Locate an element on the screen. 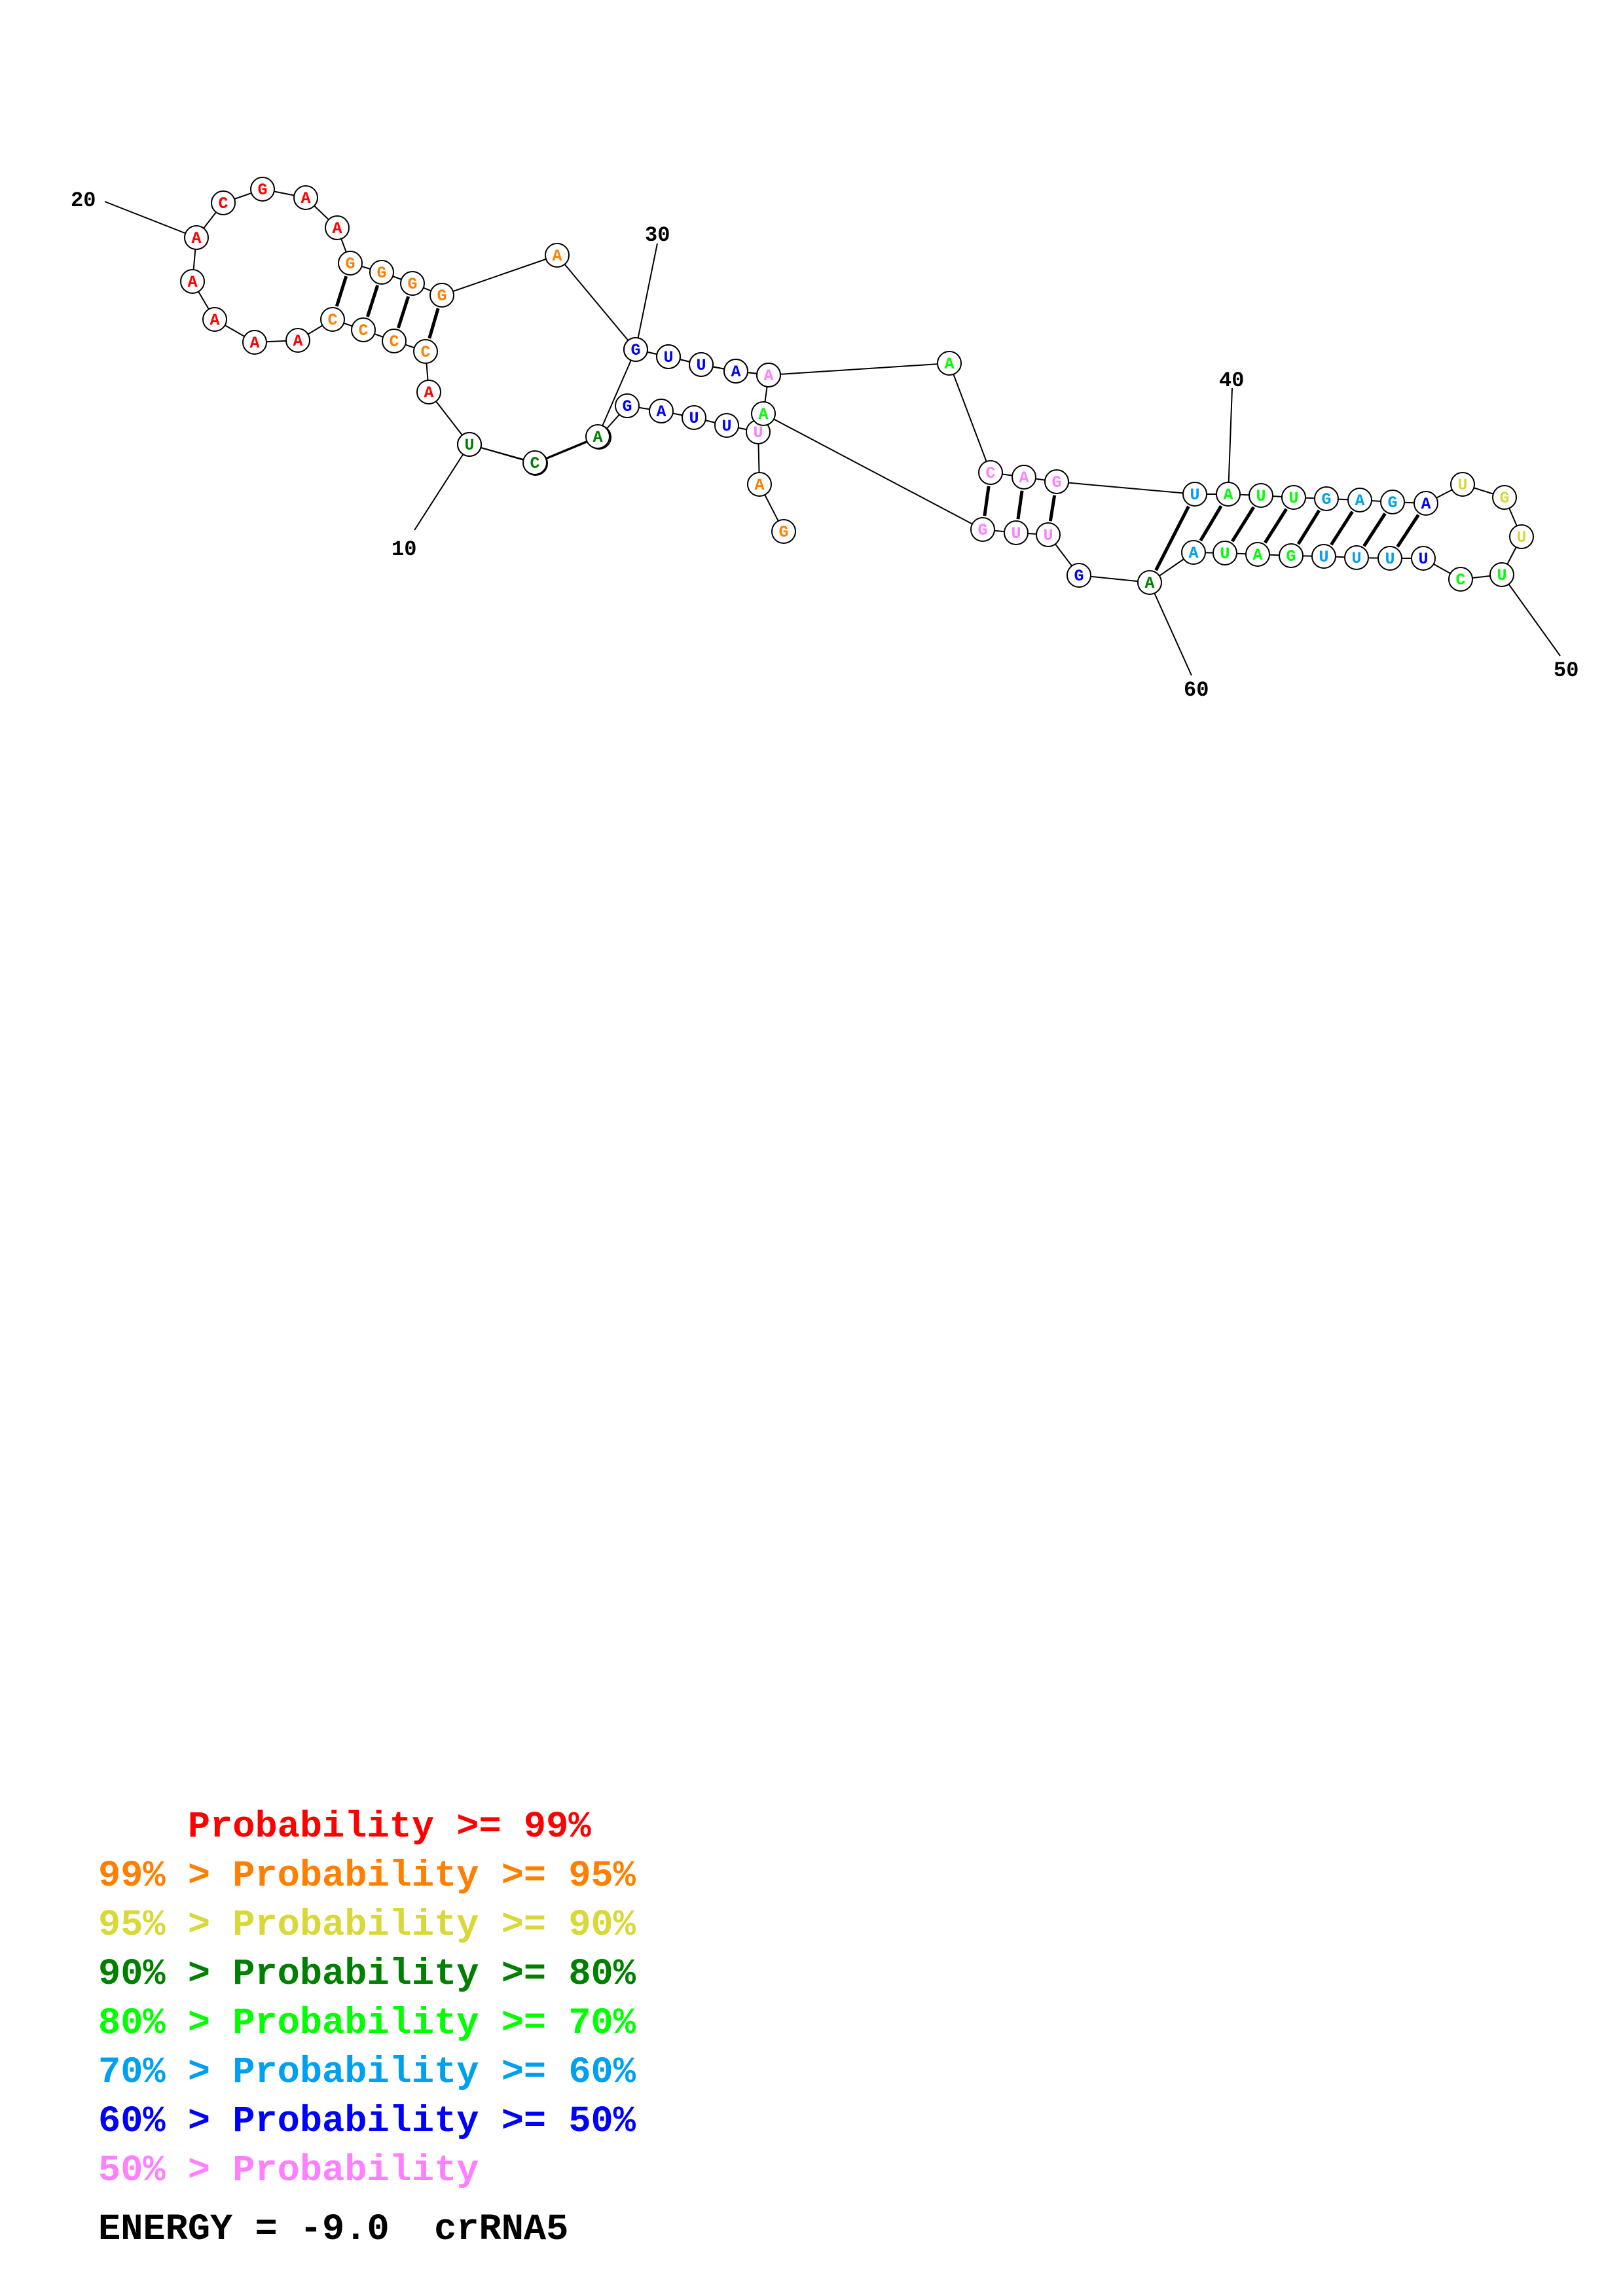 The width and height of the screenshot is (1623, 2296). backbone-segment is located at coordinates (873, 471).